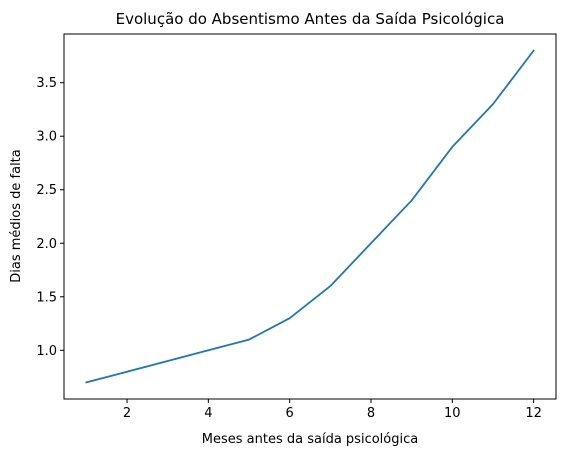 This screenshot has width=567, height=460. I want to click on x-axis-label: Meses antes da saída psicológica, so click(310, 439).